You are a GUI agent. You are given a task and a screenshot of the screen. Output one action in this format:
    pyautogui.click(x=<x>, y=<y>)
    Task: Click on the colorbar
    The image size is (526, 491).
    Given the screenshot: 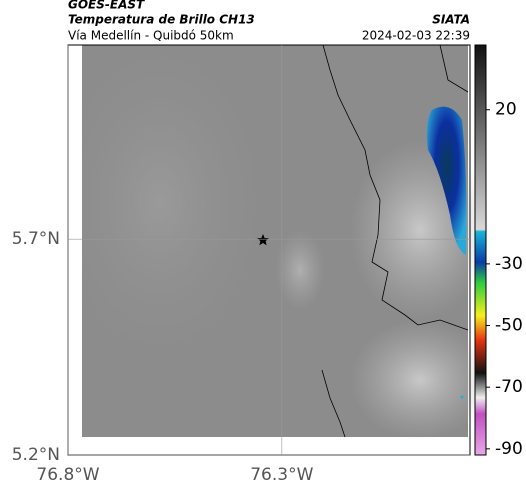 What is the action you would take?
    pyautogui.click(x=480, y=250)
    